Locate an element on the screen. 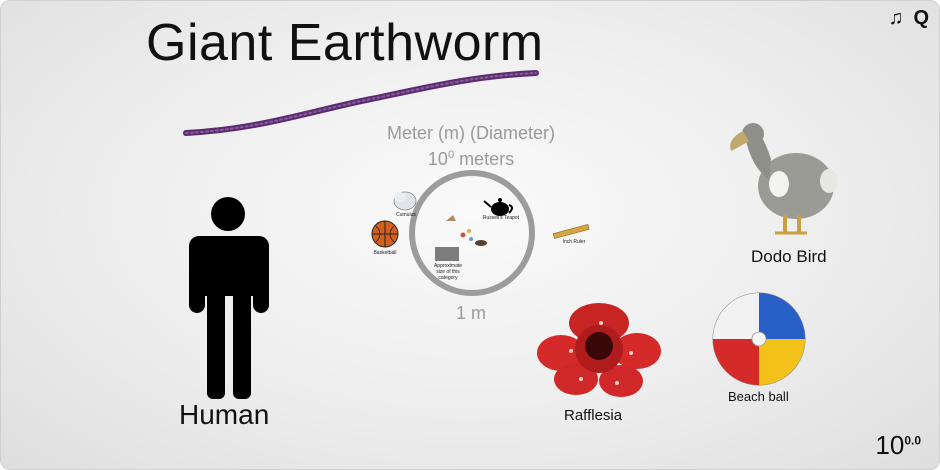 The image size is (940, 470). dodo-bird-image is located at coordinates (784, 179).